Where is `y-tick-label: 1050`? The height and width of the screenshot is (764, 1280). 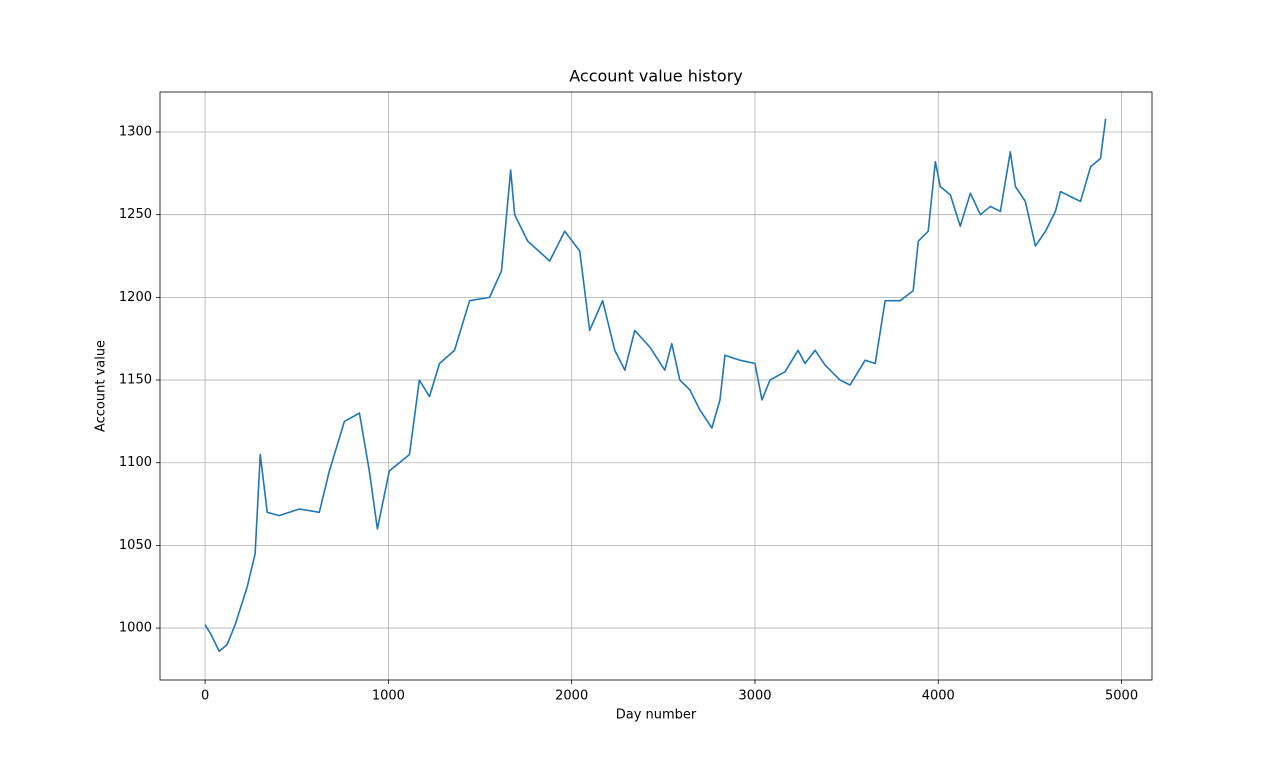 y-tick-label: 1050 is located at coordinates (135, 545).